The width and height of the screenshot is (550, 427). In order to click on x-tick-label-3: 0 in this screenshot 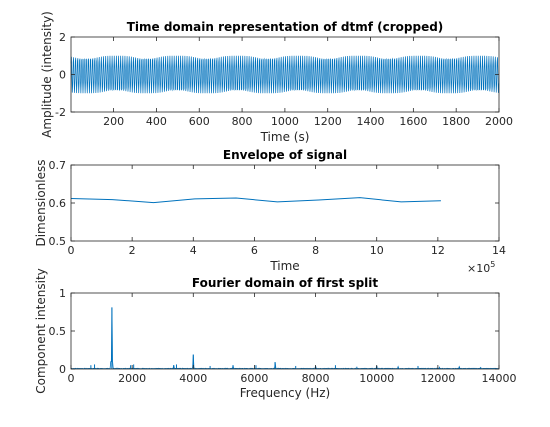, I will do `click(71, 378)`.